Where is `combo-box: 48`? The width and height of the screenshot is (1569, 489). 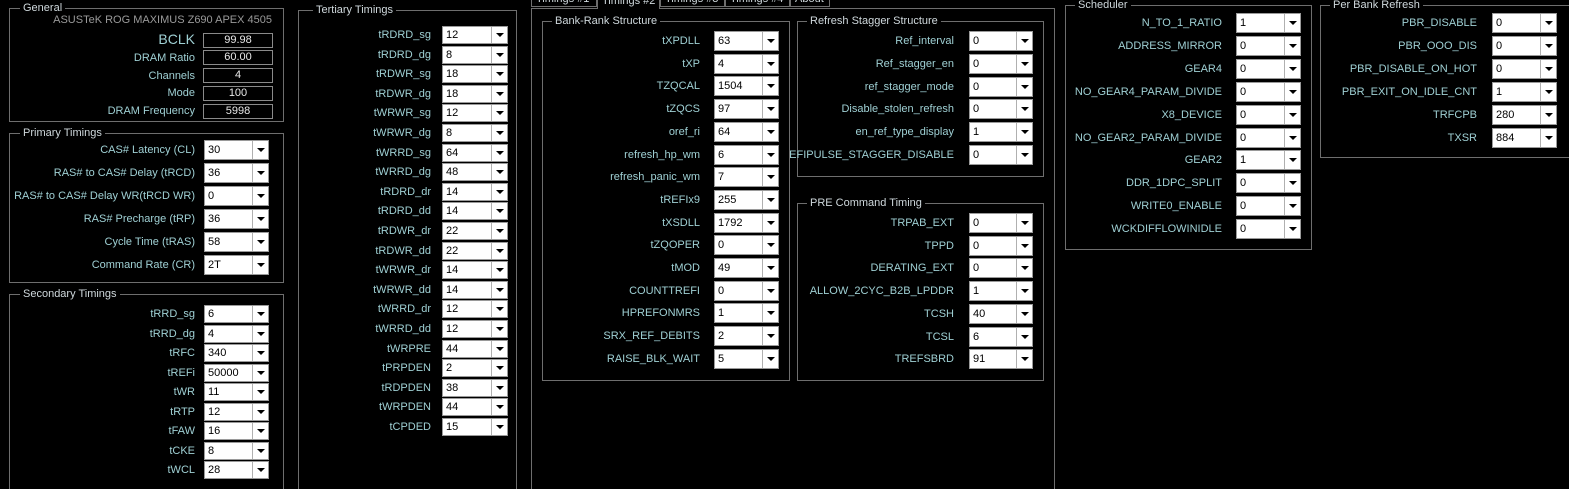
combo-box: 48 is located at coordinates (475, 172).